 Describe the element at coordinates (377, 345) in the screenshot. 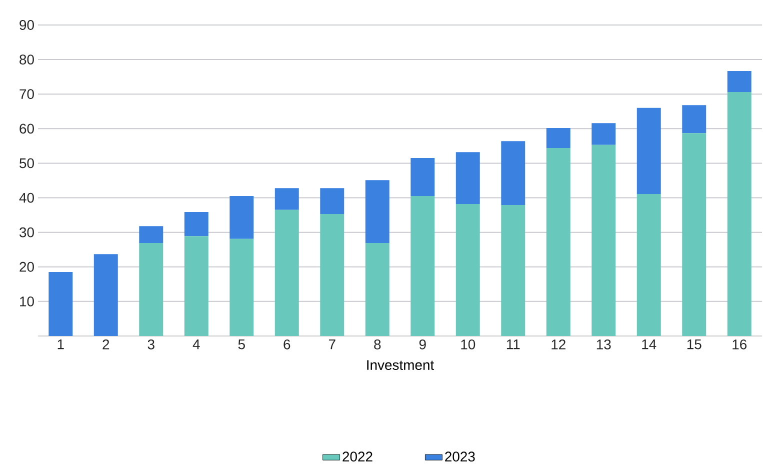

I see `x-tick-label: 8` at that location.